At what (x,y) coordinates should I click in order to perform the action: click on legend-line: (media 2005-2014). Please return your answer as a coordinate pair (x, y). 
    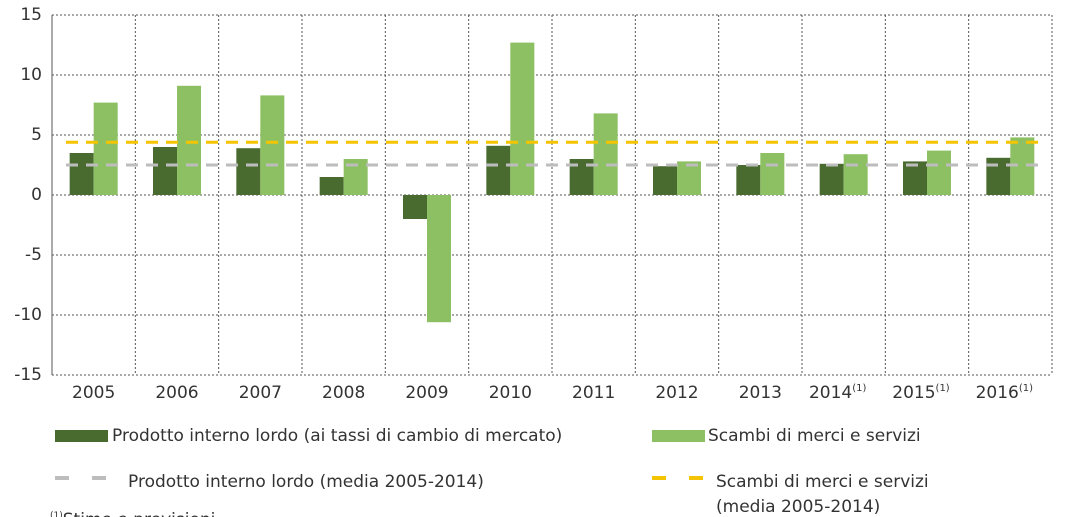
    Looking at the image, I should click on (798, 507).